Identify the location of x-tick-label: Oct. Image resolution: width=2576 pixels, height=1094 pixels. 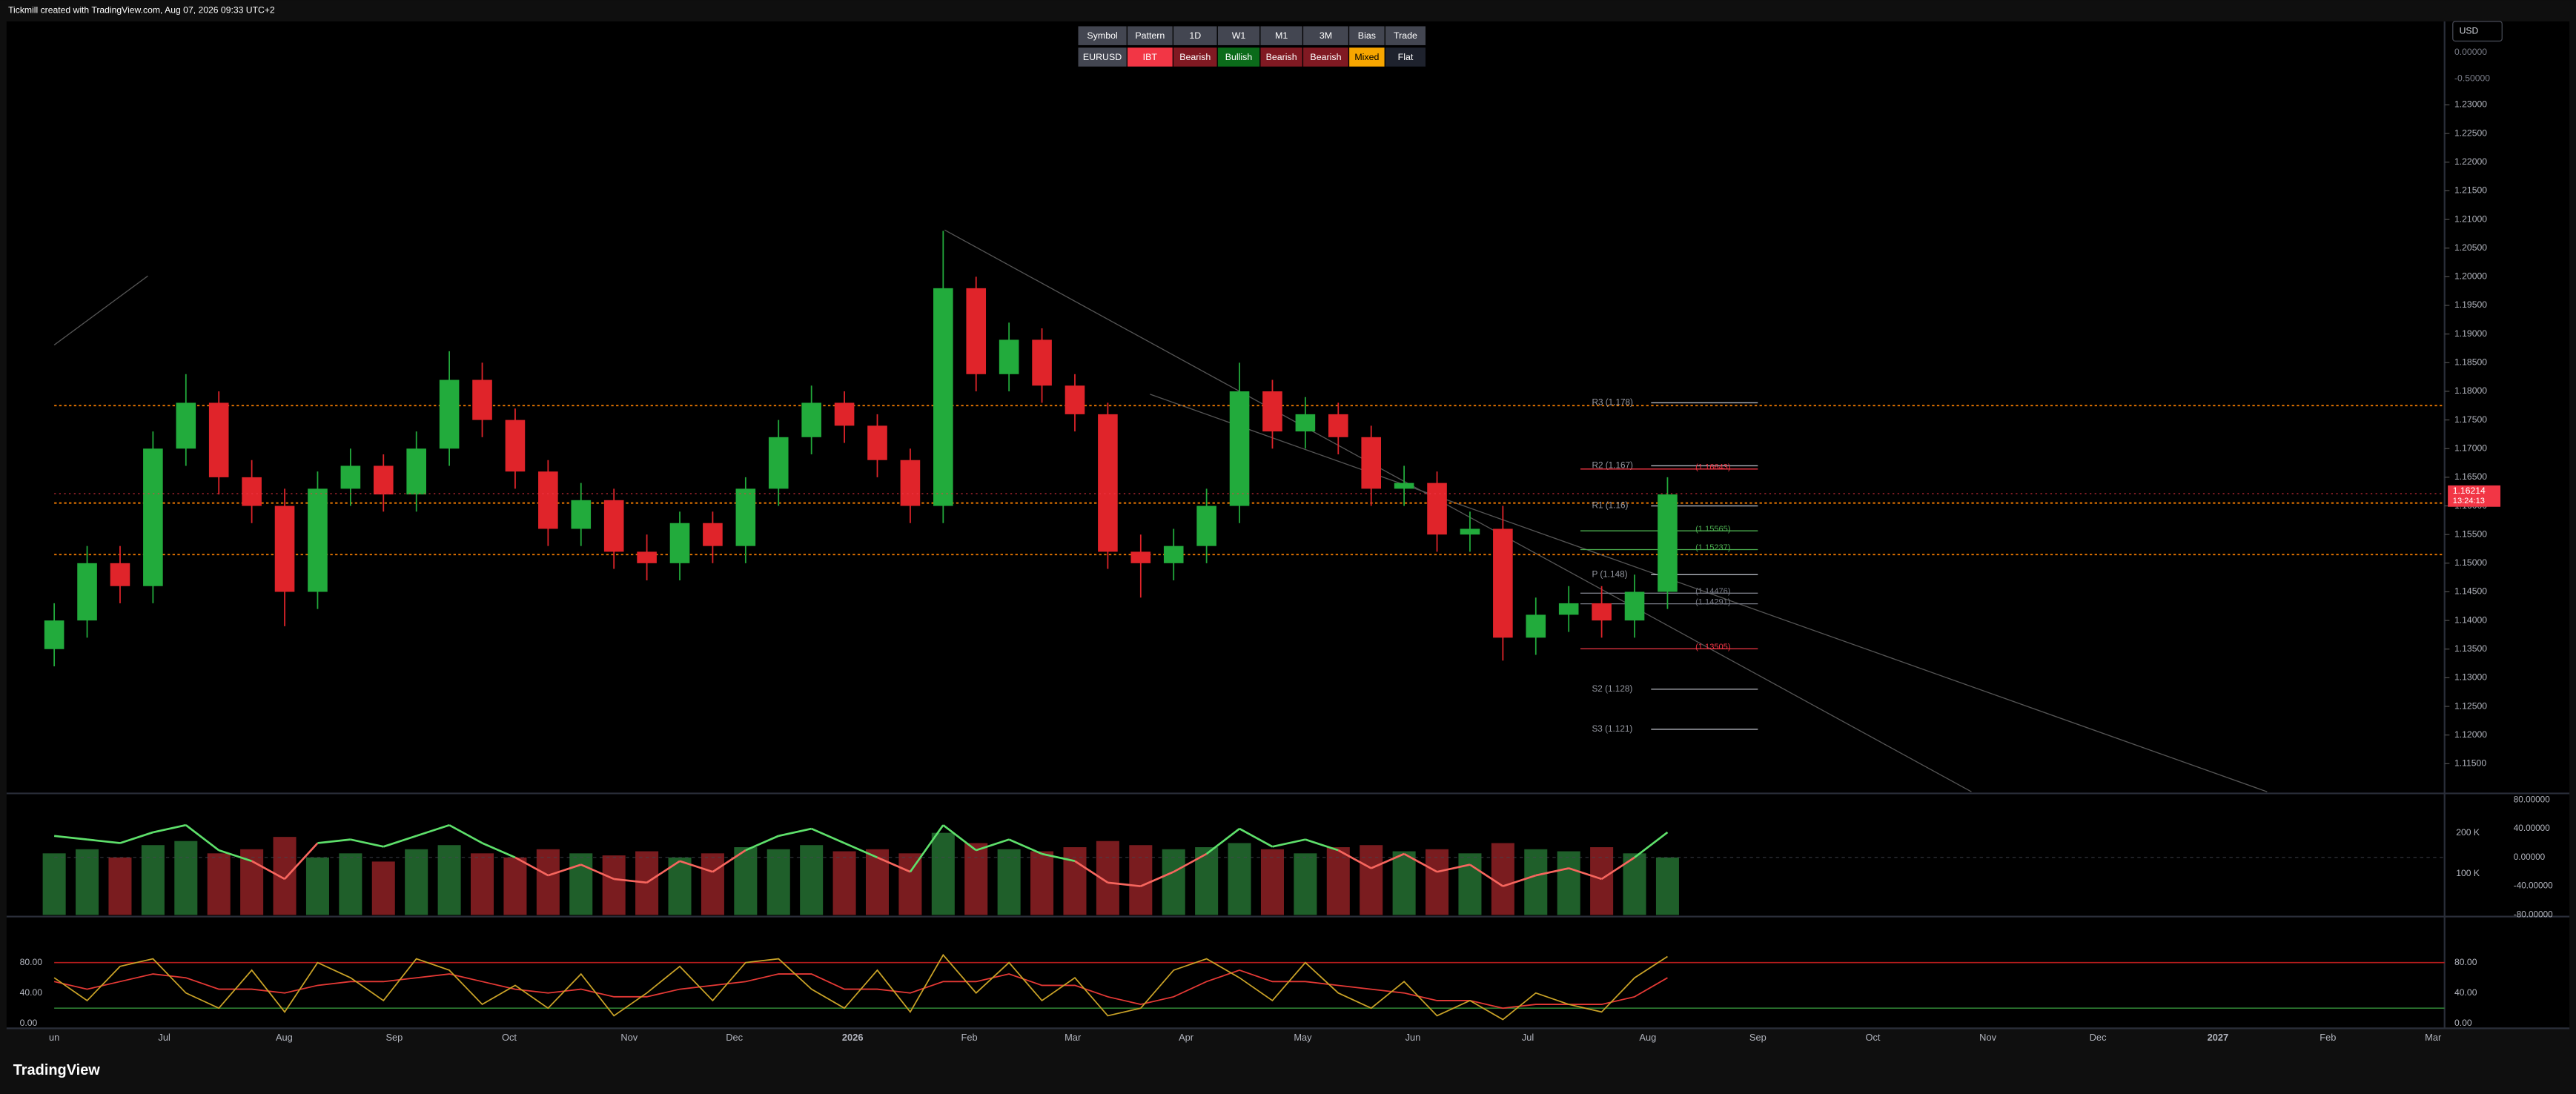
(1873, 1037).